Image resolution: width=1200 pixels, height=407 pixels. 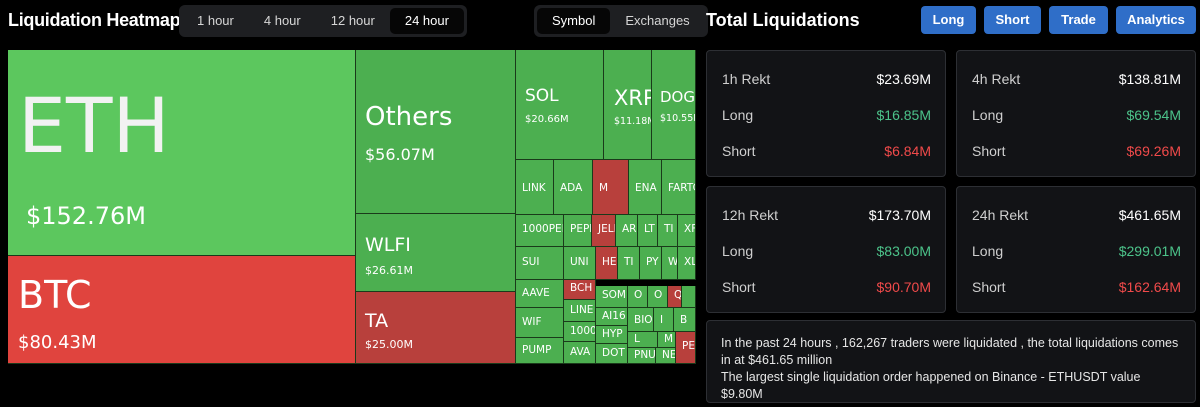 I want to click on cell-label: AAVE, so click(x=536, y=293).